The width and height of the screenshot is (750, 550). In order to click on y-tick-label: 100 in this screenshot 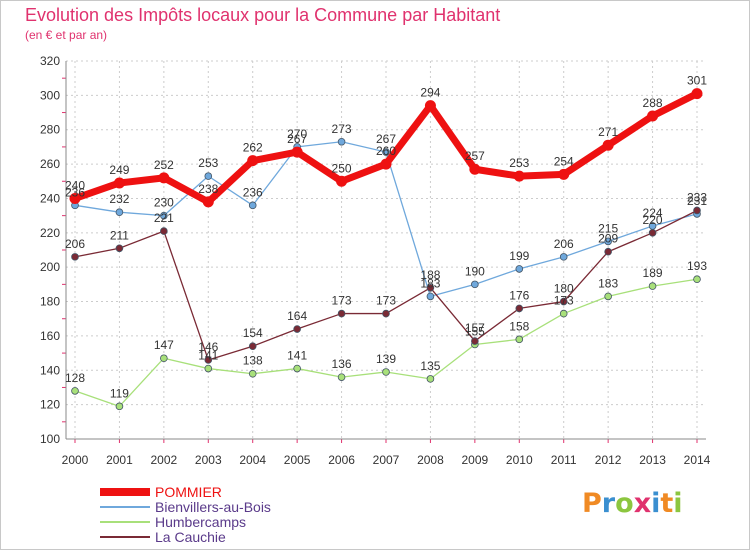, I will do `click(50, 439)`.